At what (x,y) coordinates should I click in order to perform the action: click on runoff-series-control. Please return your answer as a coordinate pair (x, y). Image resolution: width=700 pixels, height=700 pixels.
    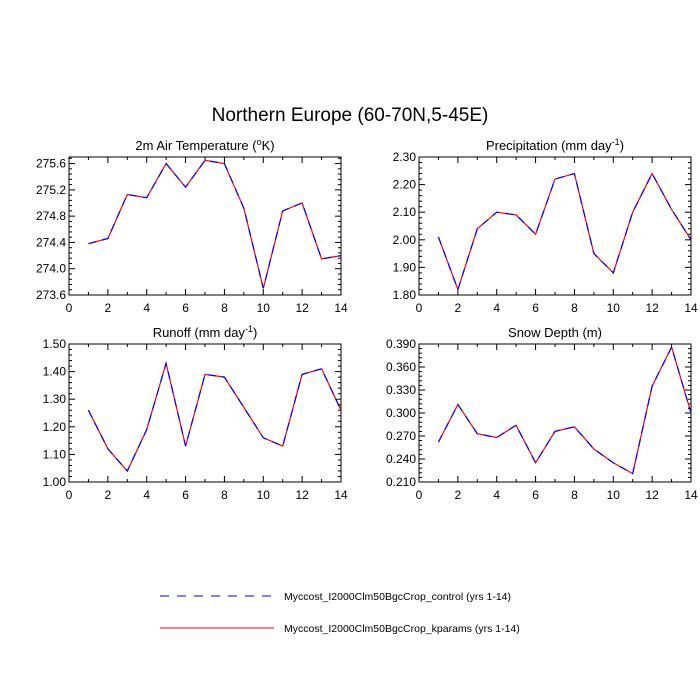
    Looking at the image, I should click on (214, 416).